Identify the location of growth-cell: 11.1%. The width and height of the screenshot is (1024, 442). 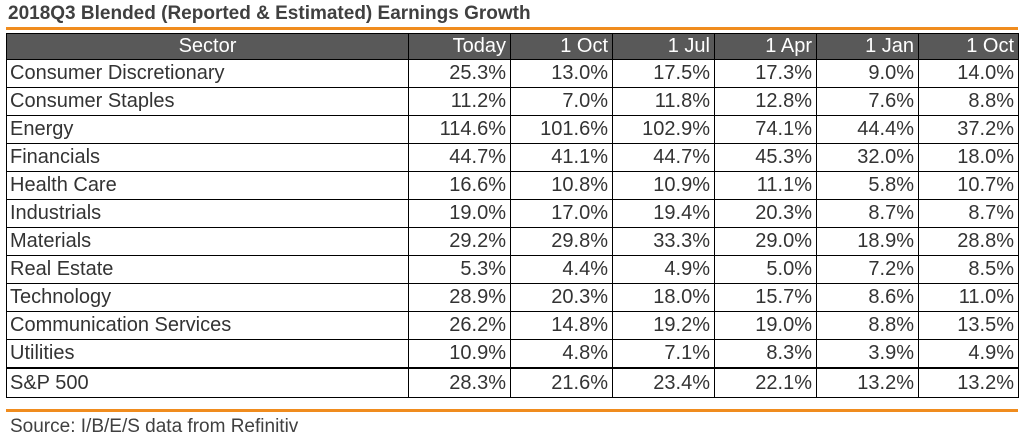
(765, 185).